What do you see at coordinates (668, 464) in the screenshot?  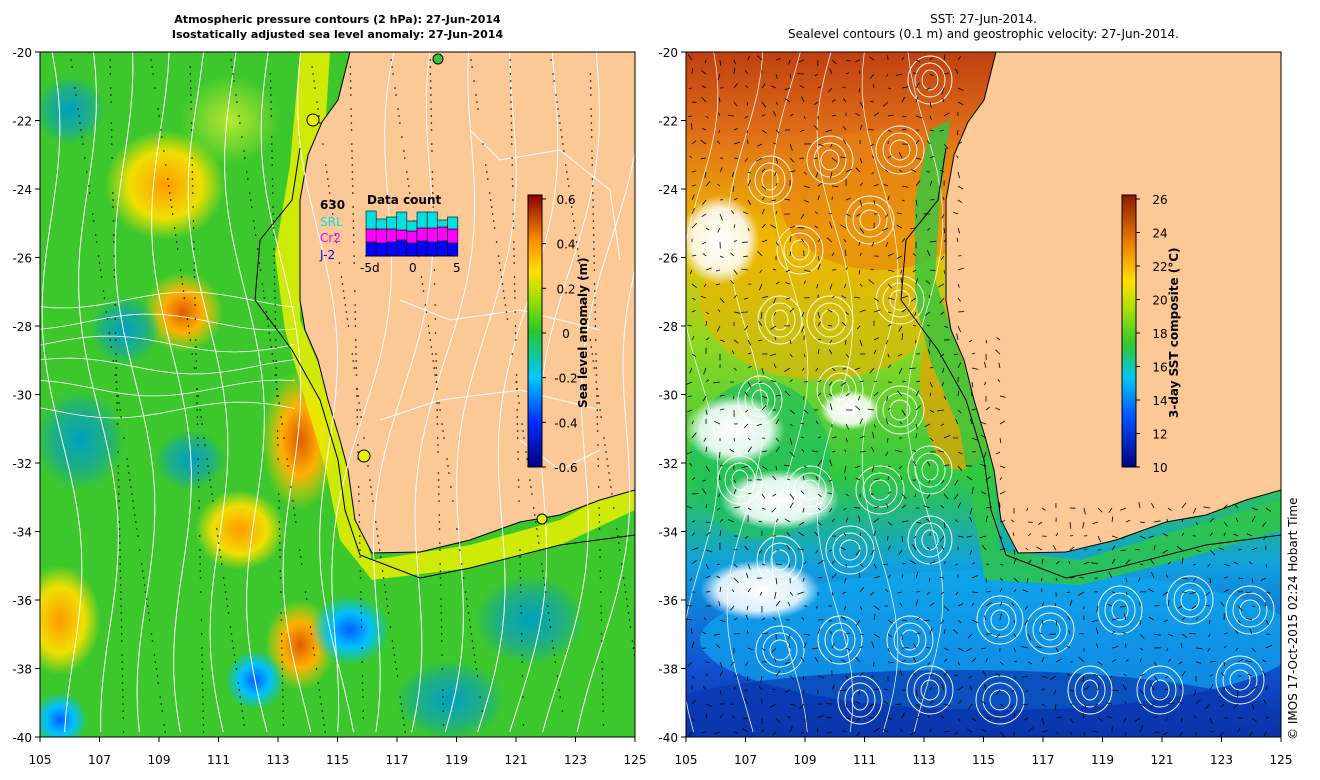 I see `lat-tick-label: -32` at bounding box center [668, 464].